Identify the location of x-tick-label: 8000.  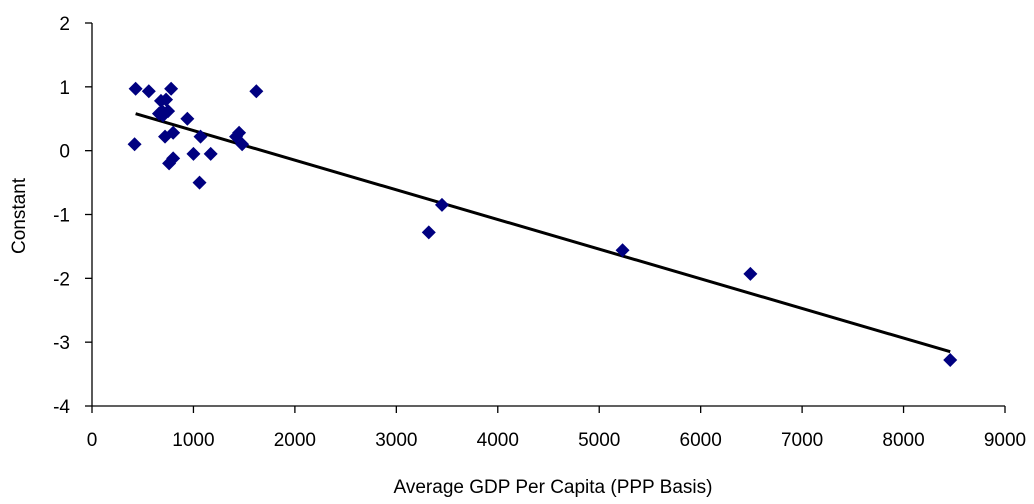
(903, 440).